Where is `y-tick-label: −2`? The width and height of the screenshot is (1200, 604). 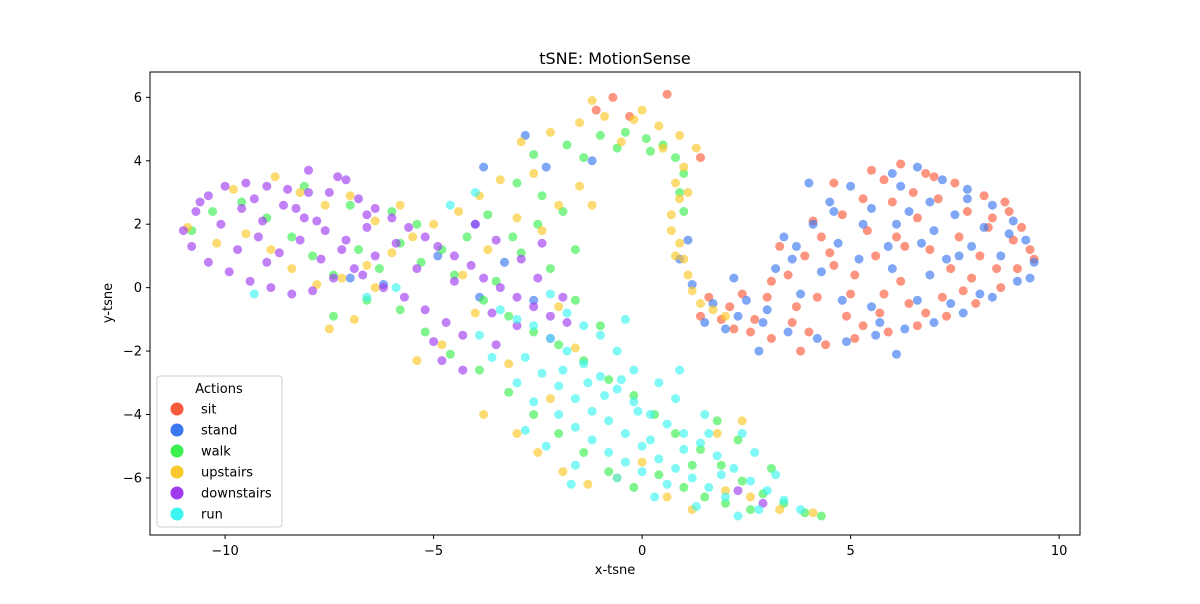
y-tick-label: −2 is located at coordinates (132, 352).